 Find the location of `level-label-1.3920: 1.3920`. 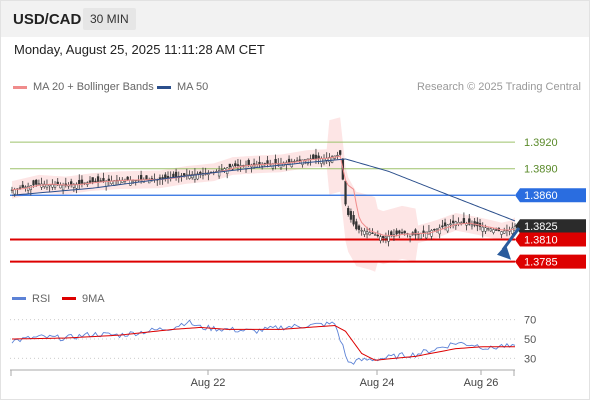

level-label-1.3920: 1.3920 is located at coordinates (541, 143).